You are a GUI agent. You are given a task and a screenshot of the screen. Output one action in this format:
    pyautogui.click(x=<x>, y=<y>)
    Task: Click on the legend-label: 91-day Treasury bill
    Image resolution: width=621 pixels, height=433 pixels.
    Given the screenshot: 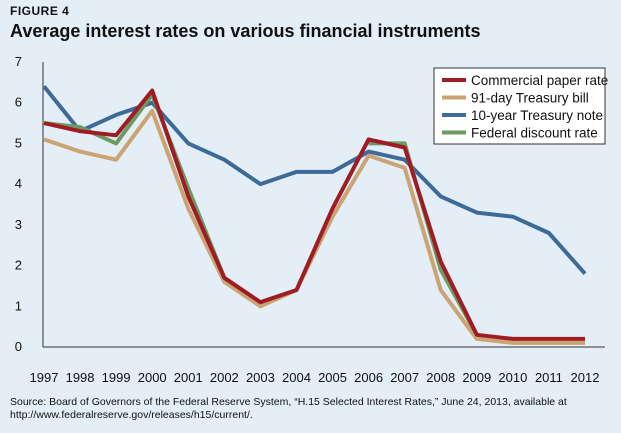 What is the action you would take?
    pyautogui.click(x=530, y=98)
    